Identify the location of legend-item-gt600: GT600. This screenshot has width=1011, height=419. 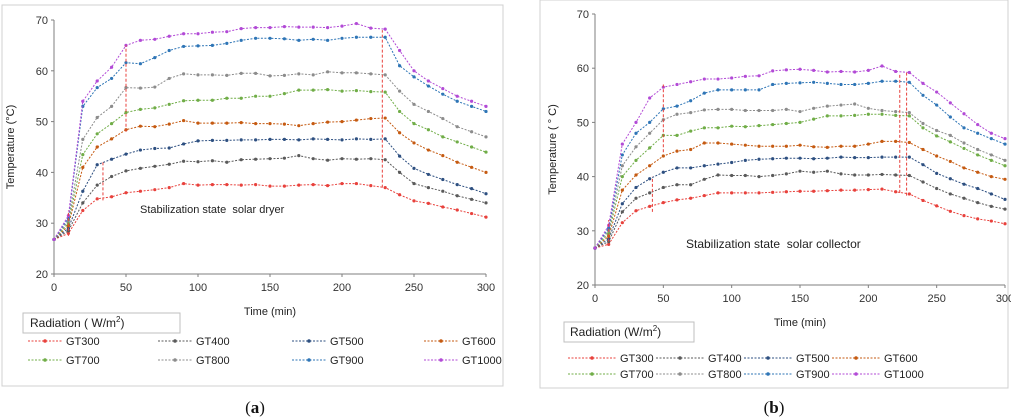
(460, 342).